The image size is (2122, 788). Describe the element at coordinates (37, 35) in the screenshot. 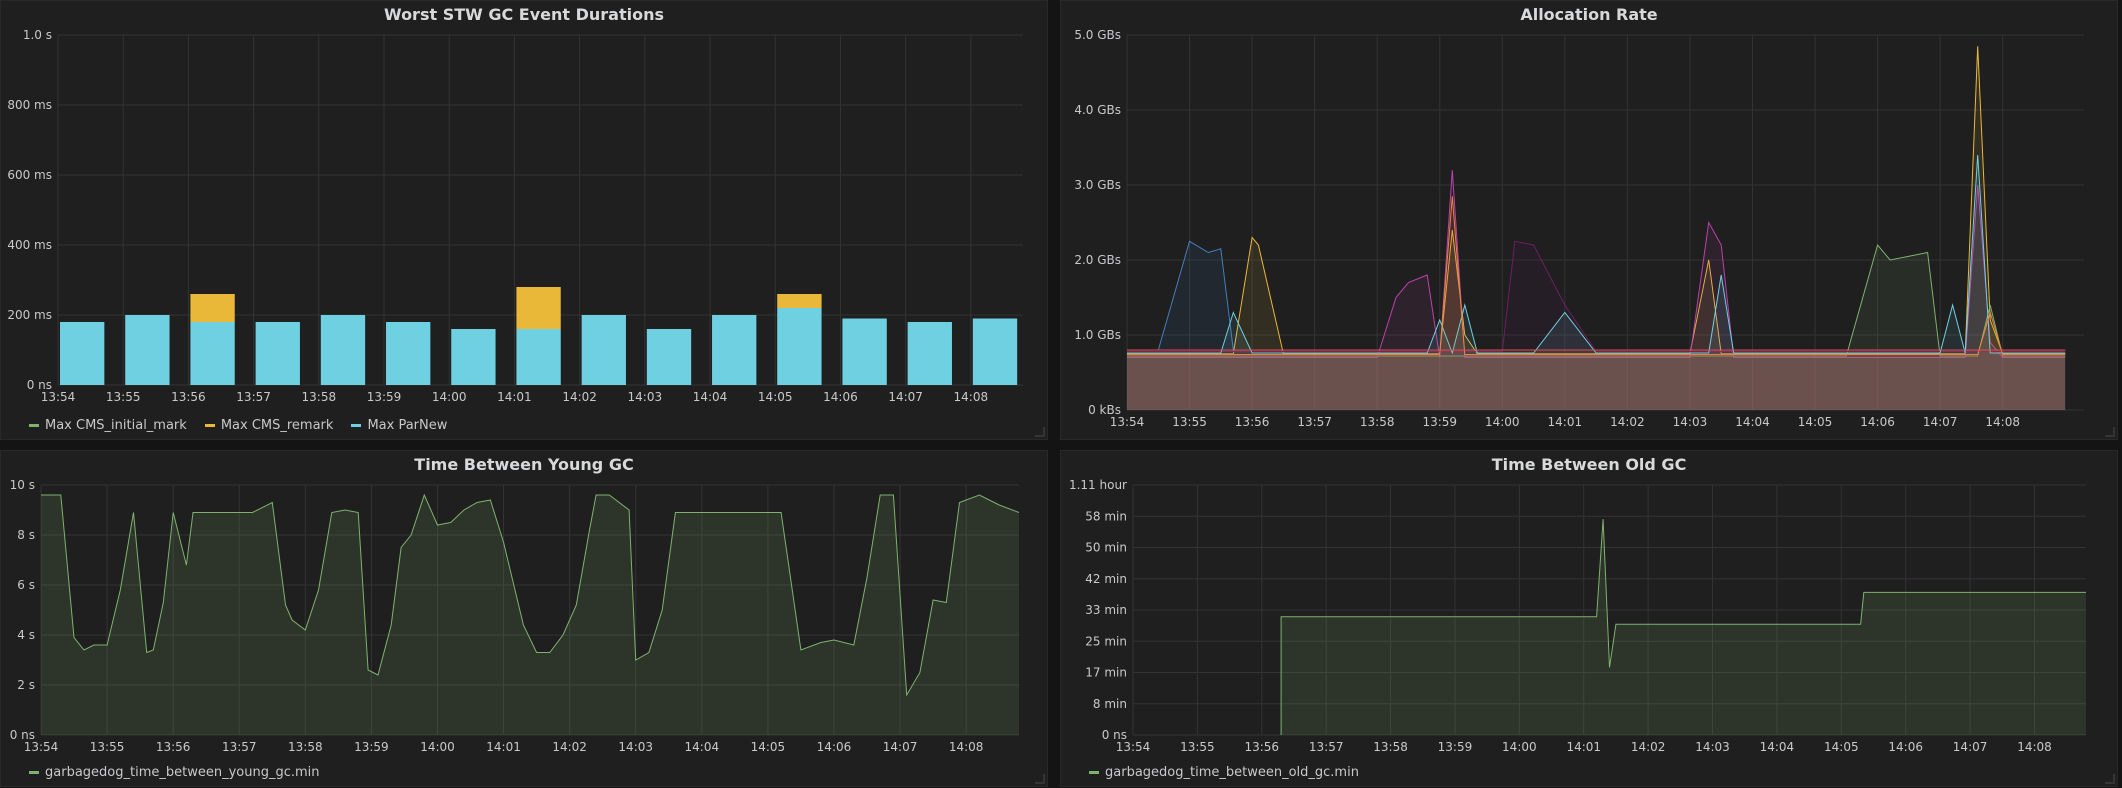

I see `y-tick-label: 1.0 s` at that location.